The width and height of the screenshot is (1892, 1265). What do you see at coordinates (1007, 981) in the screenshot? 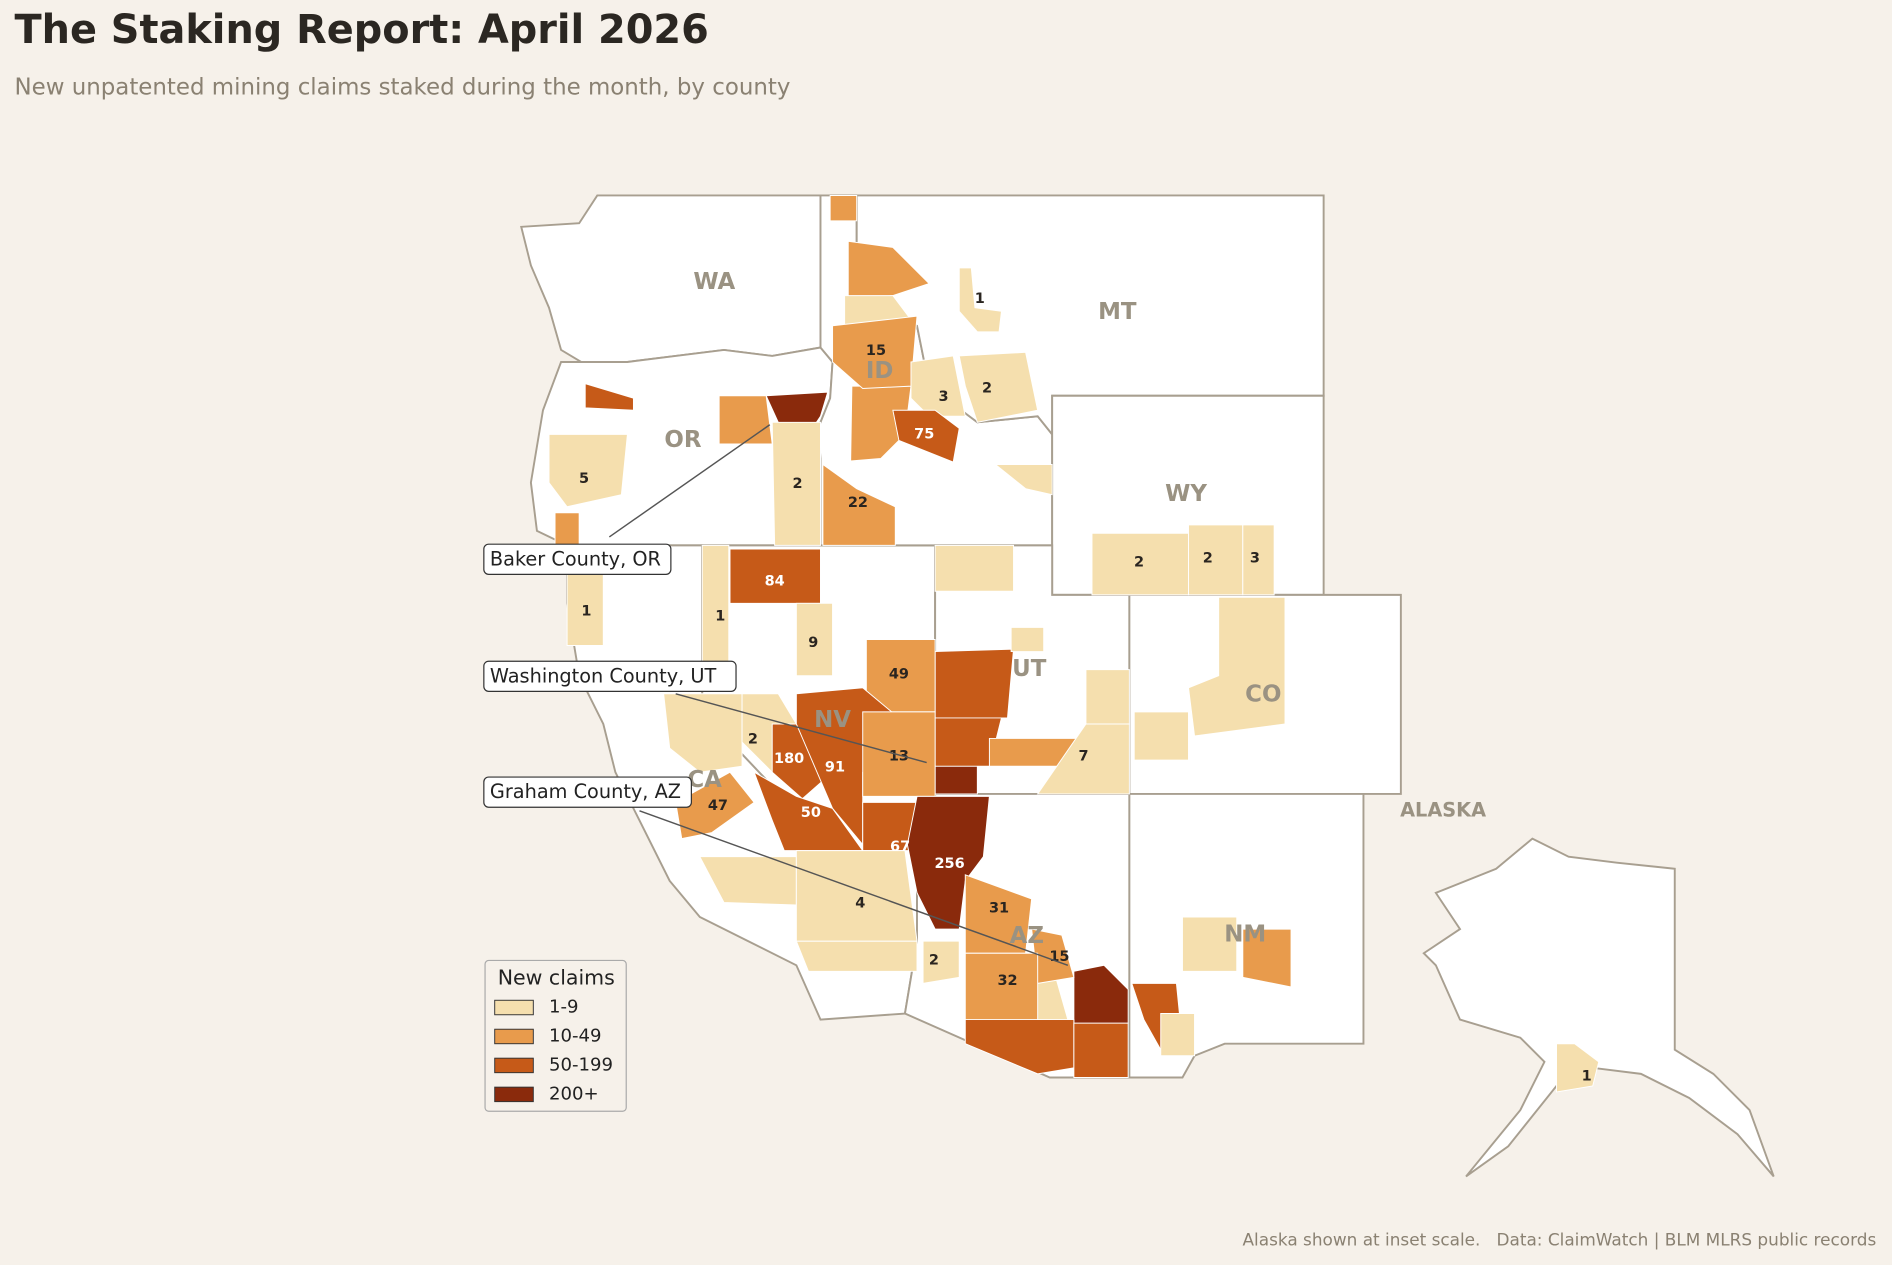
I see `county-value: 32` at bounding box center [1007, 981].